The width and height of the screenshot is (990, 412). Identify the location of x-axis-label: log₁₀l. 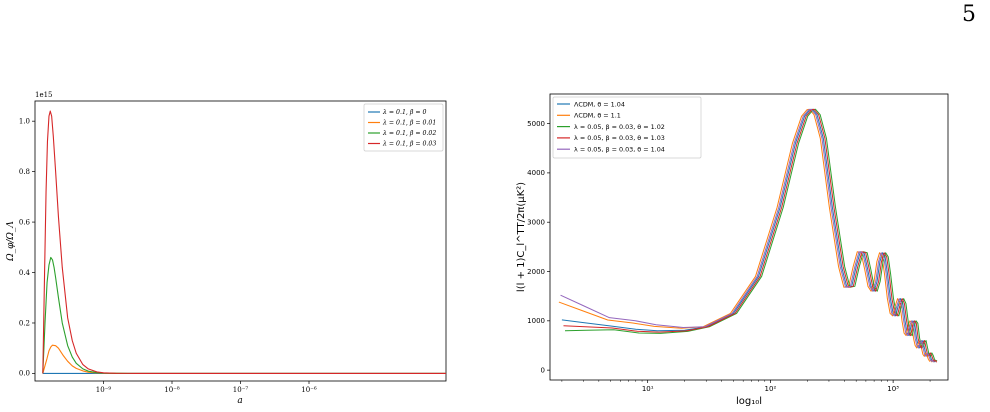
(749, 401).